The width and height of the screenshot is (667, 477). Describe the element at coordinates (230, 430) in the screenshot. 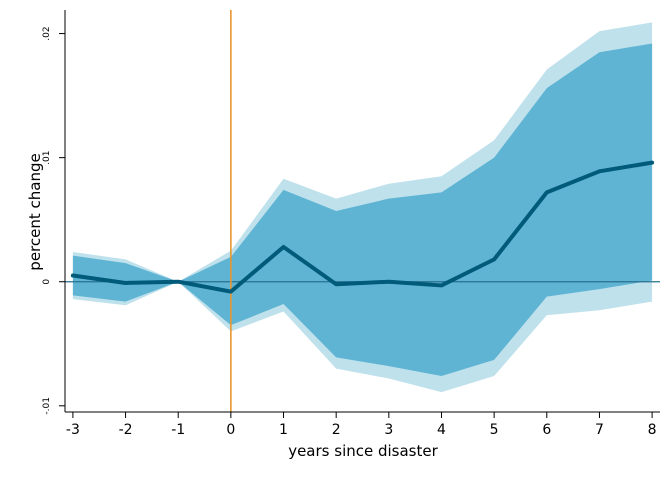

I see `x-tick-label: 0` at that location.